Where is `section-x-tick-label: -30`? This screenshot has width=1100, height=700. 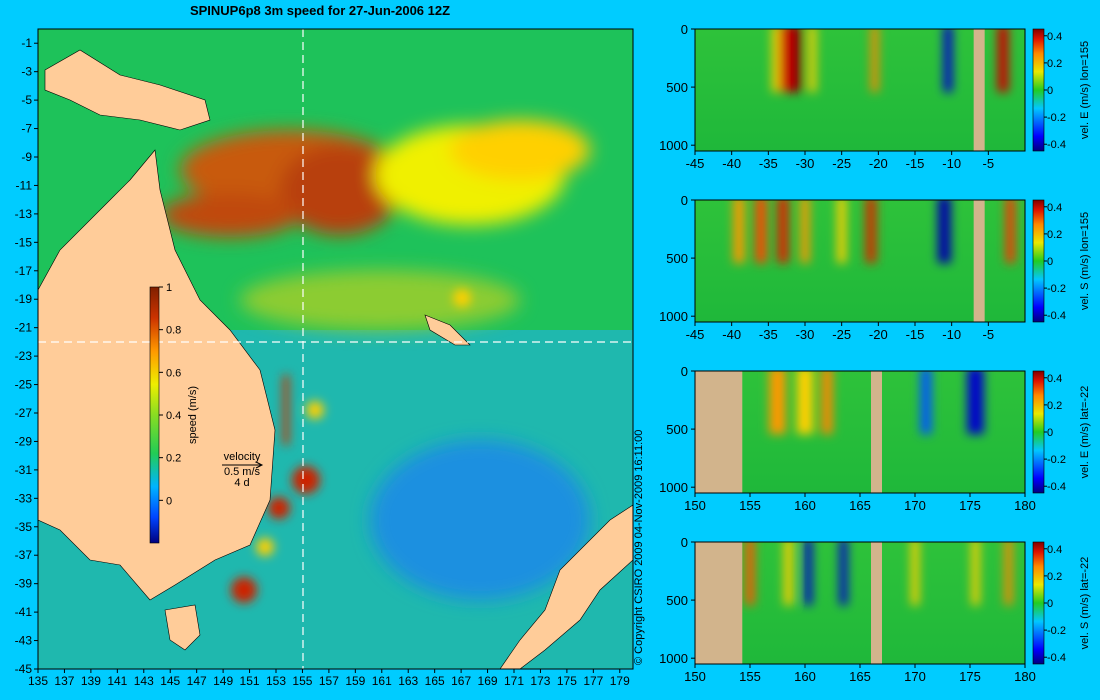
section-x-tick-label: -30 is located at coordinates (805, 334).